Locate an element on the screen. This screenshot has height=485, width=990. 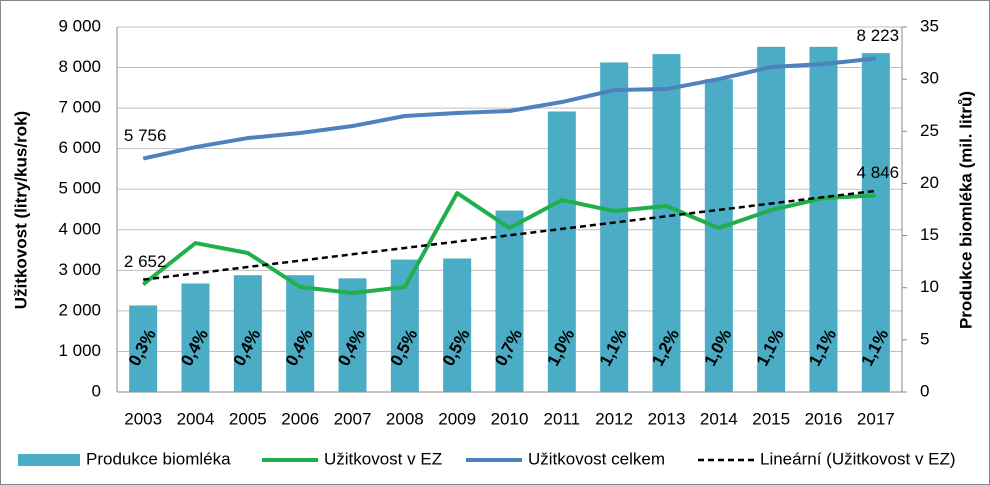
x-tick-label: 2011 is located at coordinates (562, 418).